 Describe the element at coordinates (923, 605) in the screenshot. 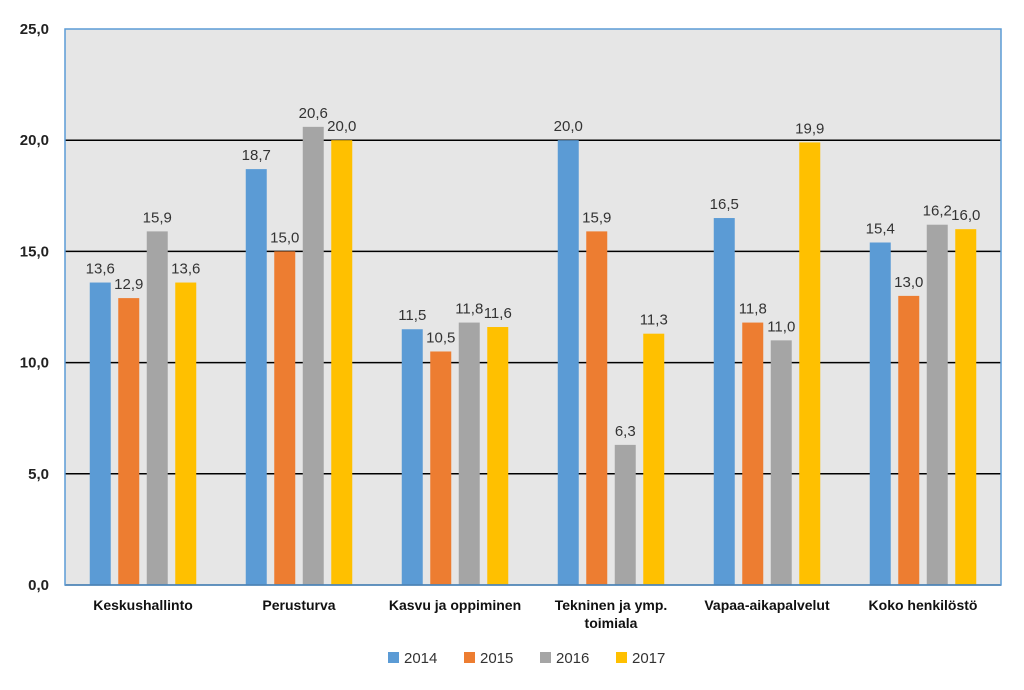

I see `x-tick-label: Koko henkilöstö` at that location.